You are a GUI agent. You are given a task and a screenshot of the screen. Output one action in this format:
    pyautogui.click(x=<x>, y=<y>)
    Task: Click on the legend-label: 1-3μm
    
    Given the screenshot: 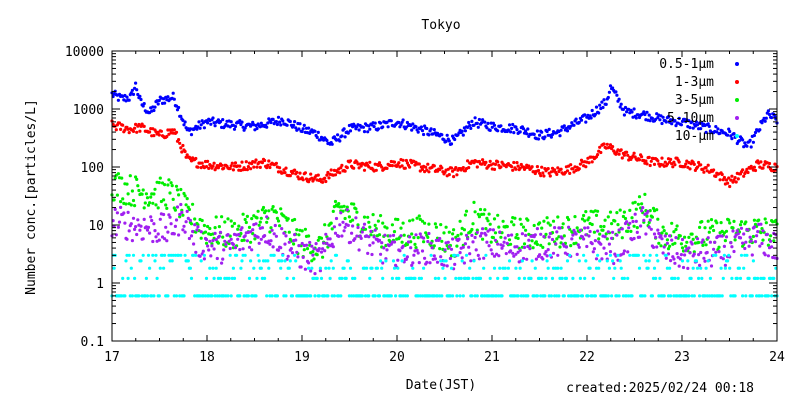 What is the action you would take?
    pyautogui.click(x=694, y=82)
    